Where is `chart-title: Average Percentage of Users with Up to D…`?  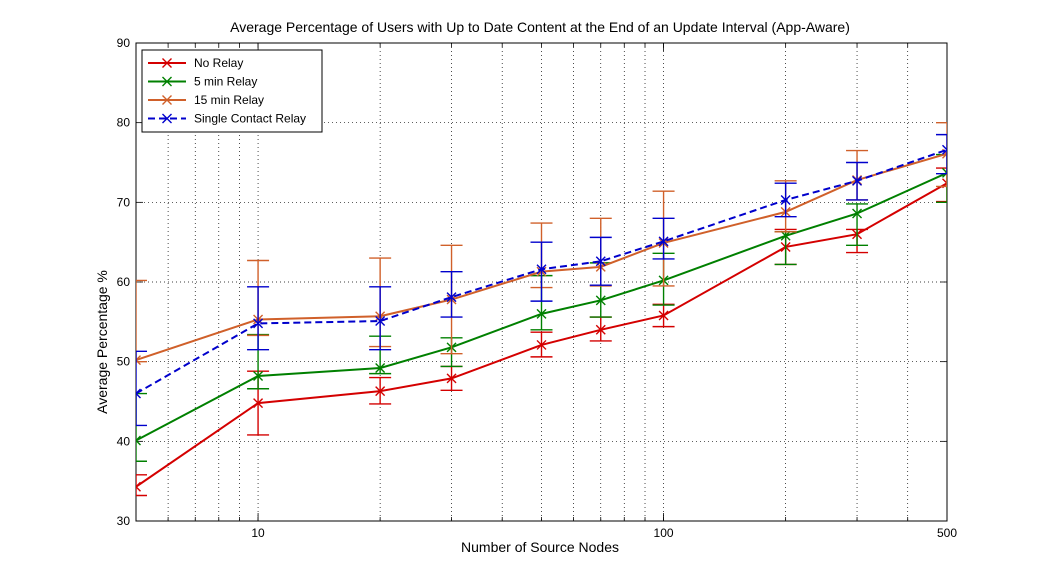
chart-title: Average Percentage of Users with Up to D… is located at coordinates (540, 27).